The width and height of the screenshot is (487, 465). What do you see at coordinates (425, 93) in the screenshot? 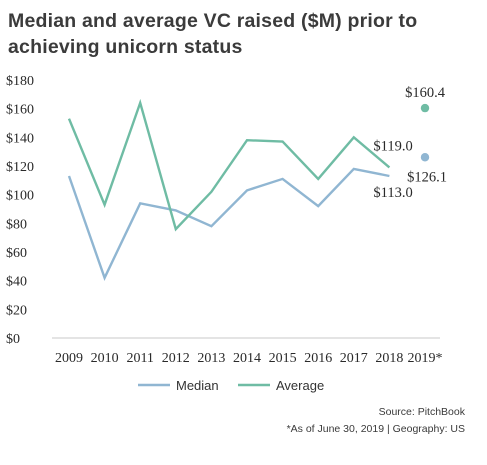
I see `data-label-average-2019: $160.4` at bounding box center [425, 93].